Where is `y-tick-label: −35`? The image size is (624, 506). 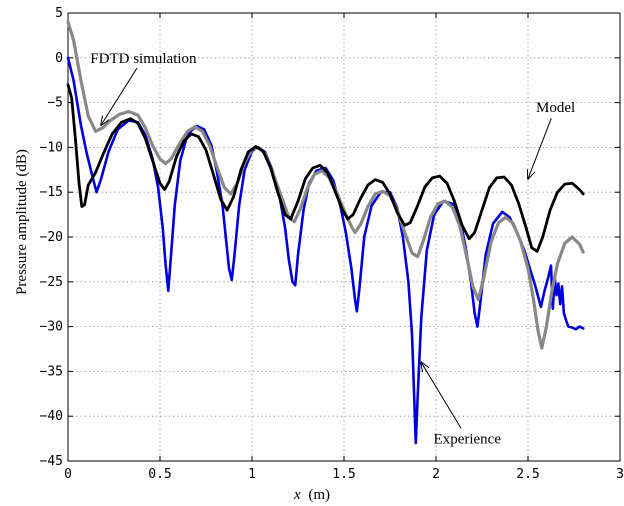
y-tick-label: −35 is located at coordinates (51, 371).